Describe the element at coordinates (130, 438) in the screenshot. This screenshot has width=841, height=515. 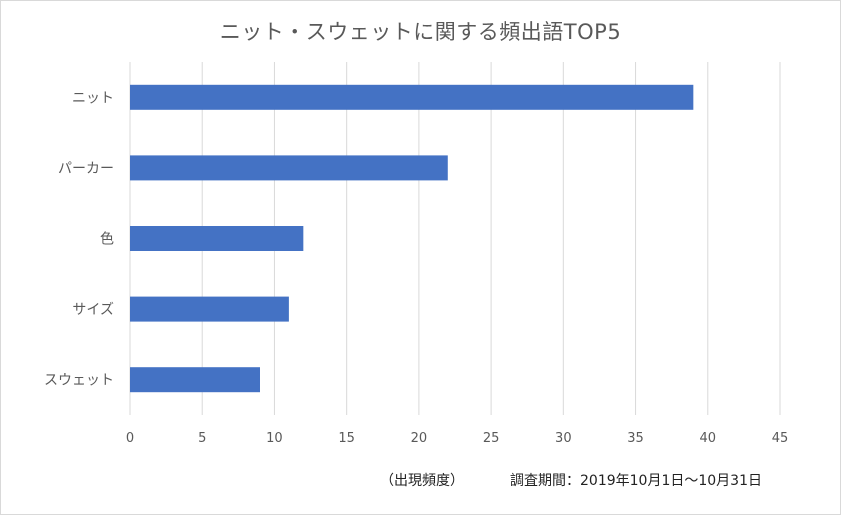
I see `x-tick-label-0: 0` at that location.